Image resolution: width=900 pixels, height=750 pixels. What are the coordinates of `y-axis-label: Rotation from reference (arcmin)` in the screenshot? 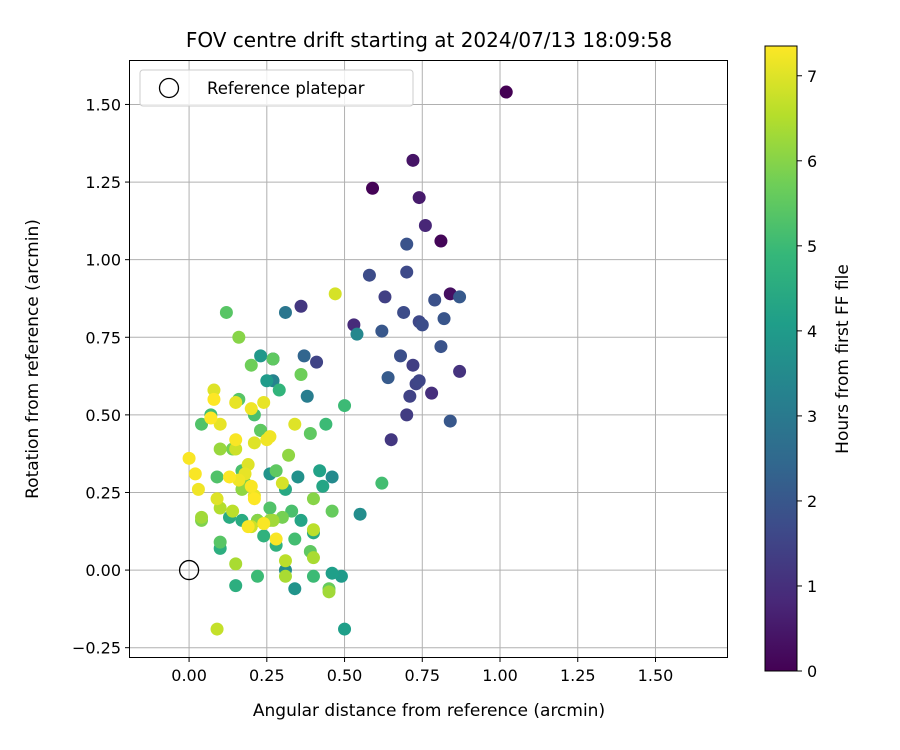 It's located at (33, 359).